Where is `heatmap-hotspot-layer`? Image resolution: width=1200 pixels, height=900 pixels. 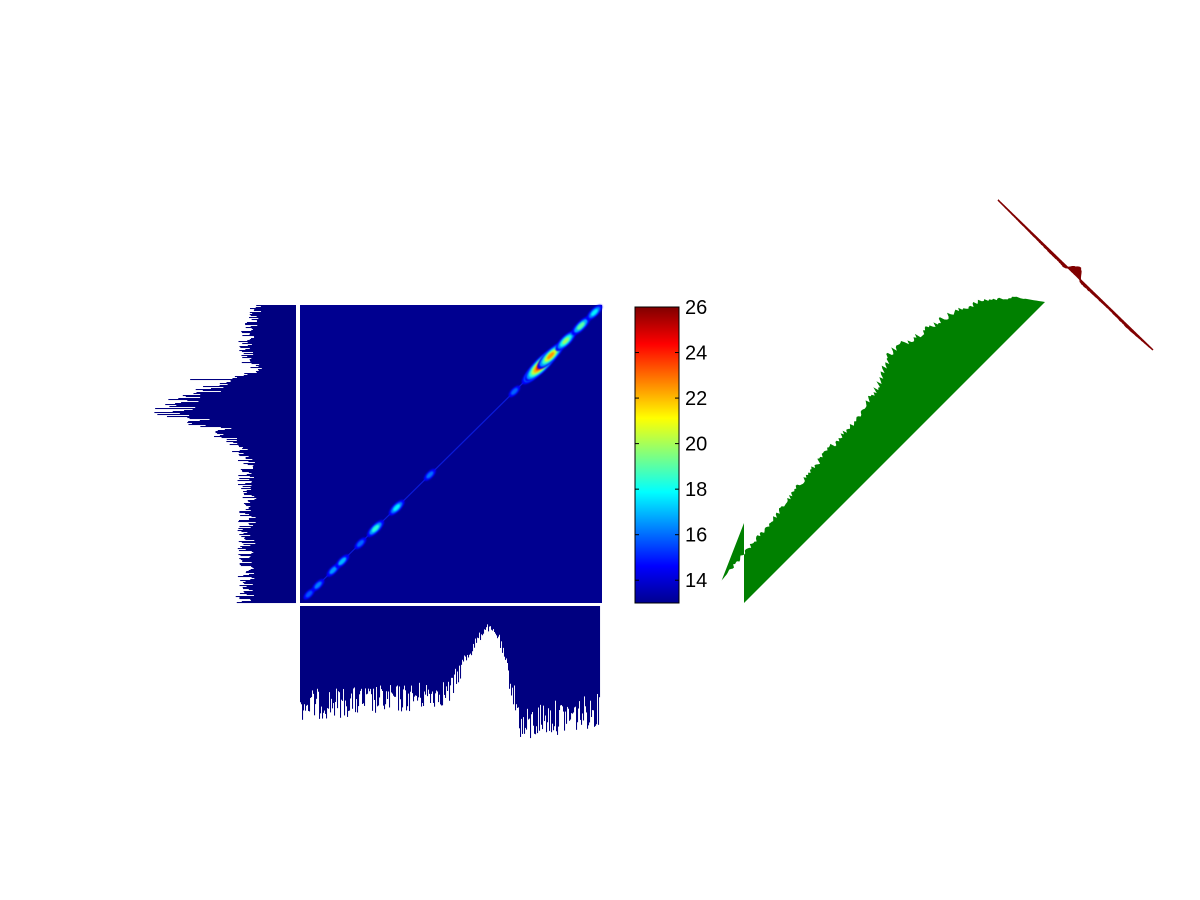
heatmap-hotspot-layer is located at coordinates (375, 528).